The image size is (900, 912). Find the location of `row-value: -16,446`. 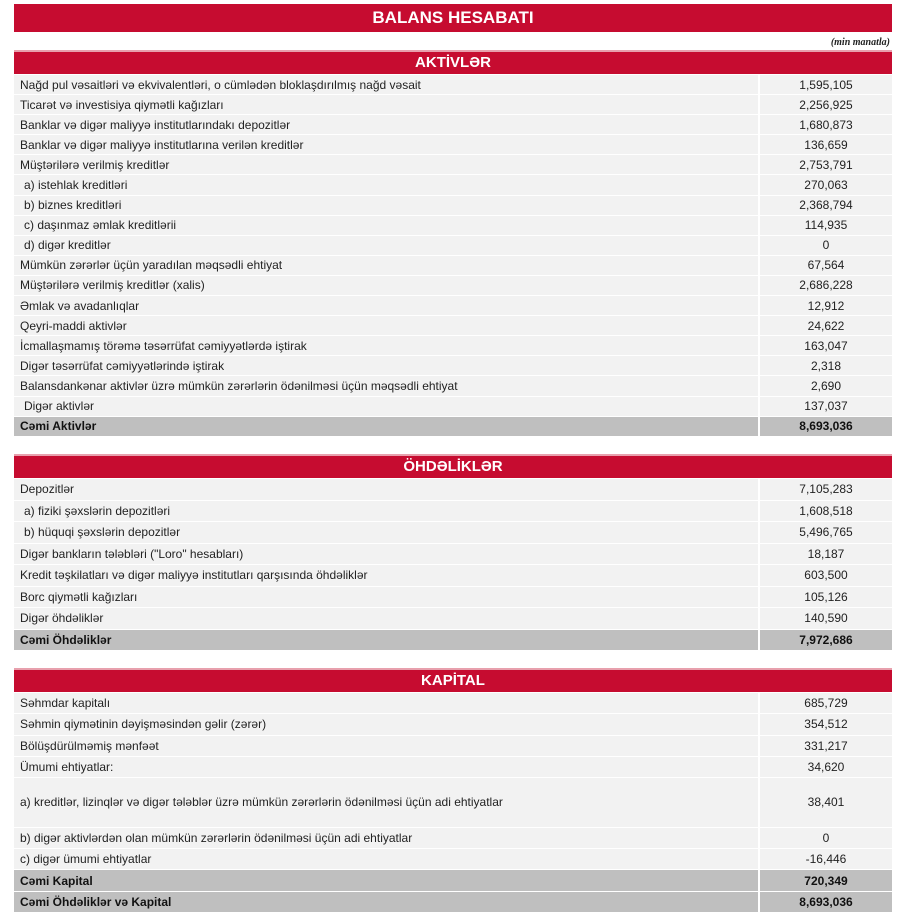

row-value: -16,446 is located at coordinates (826, 859).